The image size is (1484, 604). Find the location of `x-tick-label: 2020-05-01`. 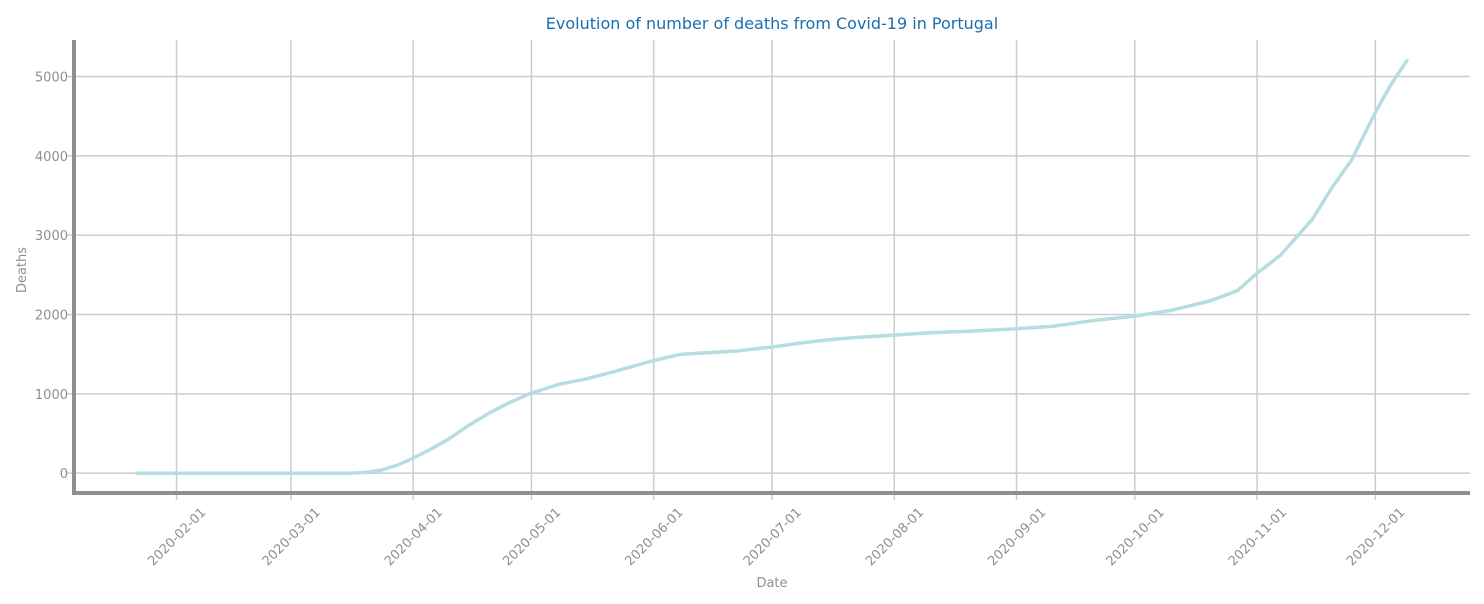

x-tick-label: 2020-05-01 is located at coordinates (532, 537).